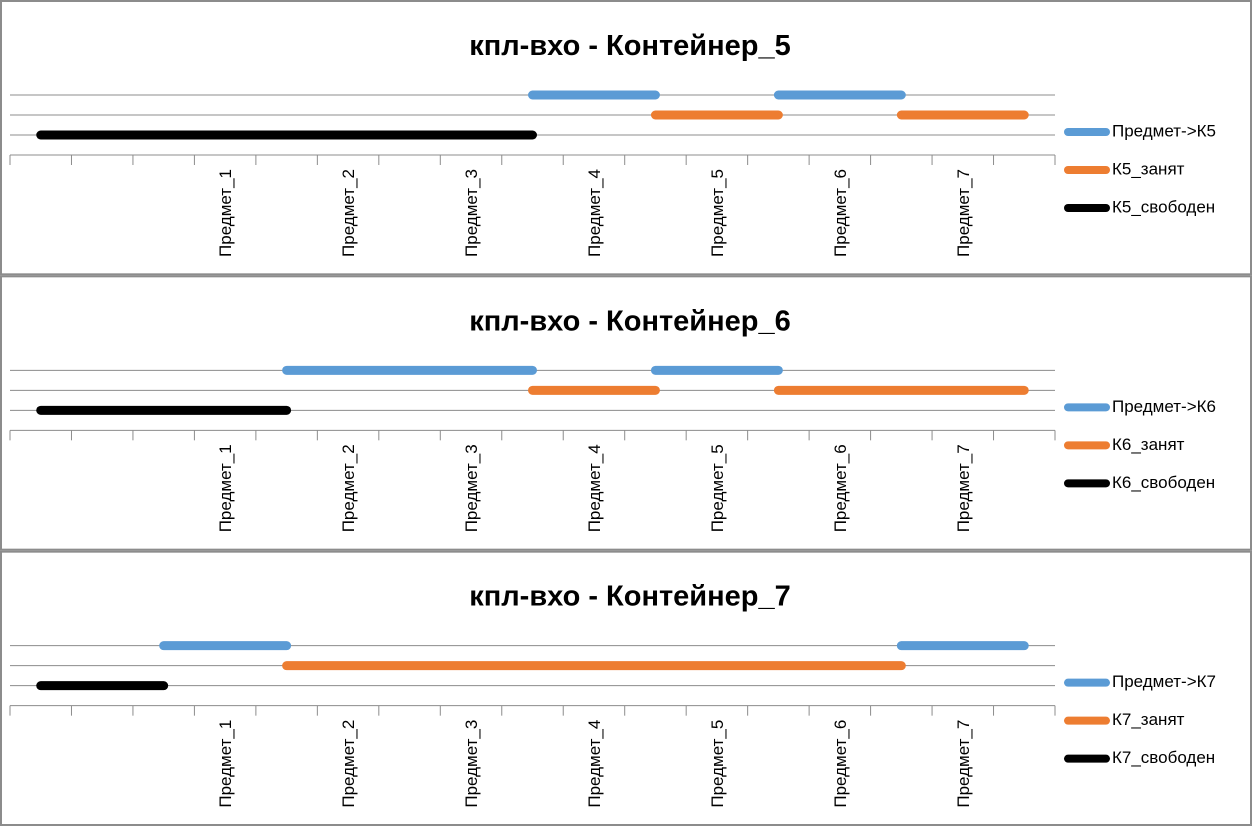 This screenshot has height=826, width=1252. Describe the element at coordinates (1163, 757) in the screenshot. I see `legend-label: К7_свободен` at that location.